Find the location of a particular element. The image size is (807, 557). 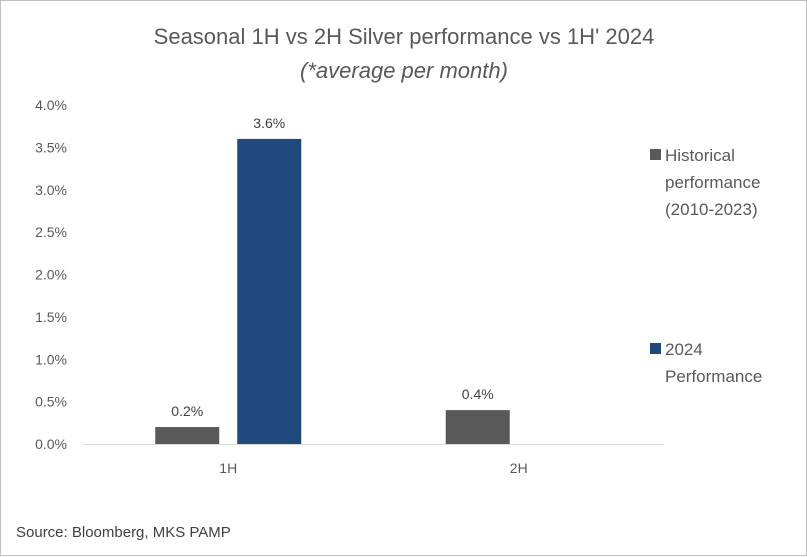

x-tick-label: 2H is located at coordinates (519, 468).